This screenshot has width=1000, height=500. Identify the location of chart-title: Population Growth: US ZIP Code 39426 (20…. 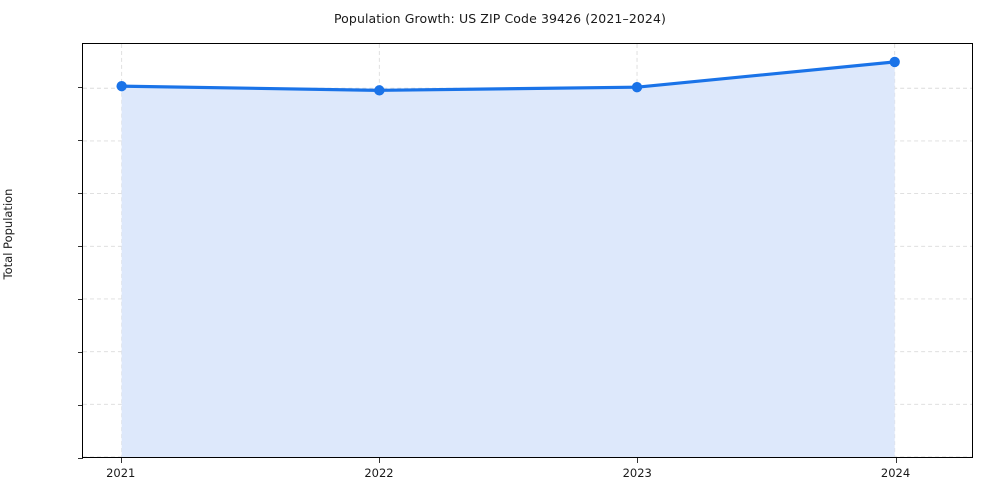
(500, 18).